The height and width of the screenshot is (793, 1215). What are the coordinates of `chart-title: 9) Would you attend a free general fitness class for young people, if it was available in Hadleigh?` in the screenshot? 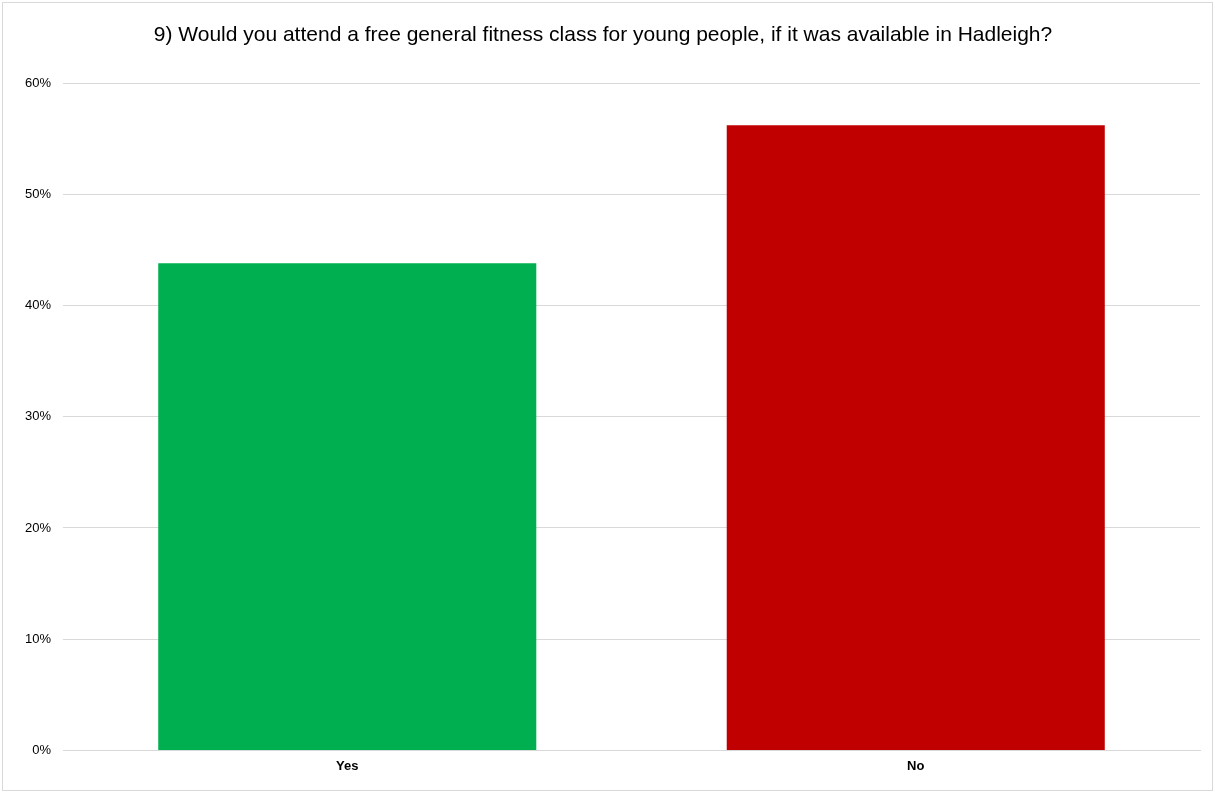 It's located at (603, 34).